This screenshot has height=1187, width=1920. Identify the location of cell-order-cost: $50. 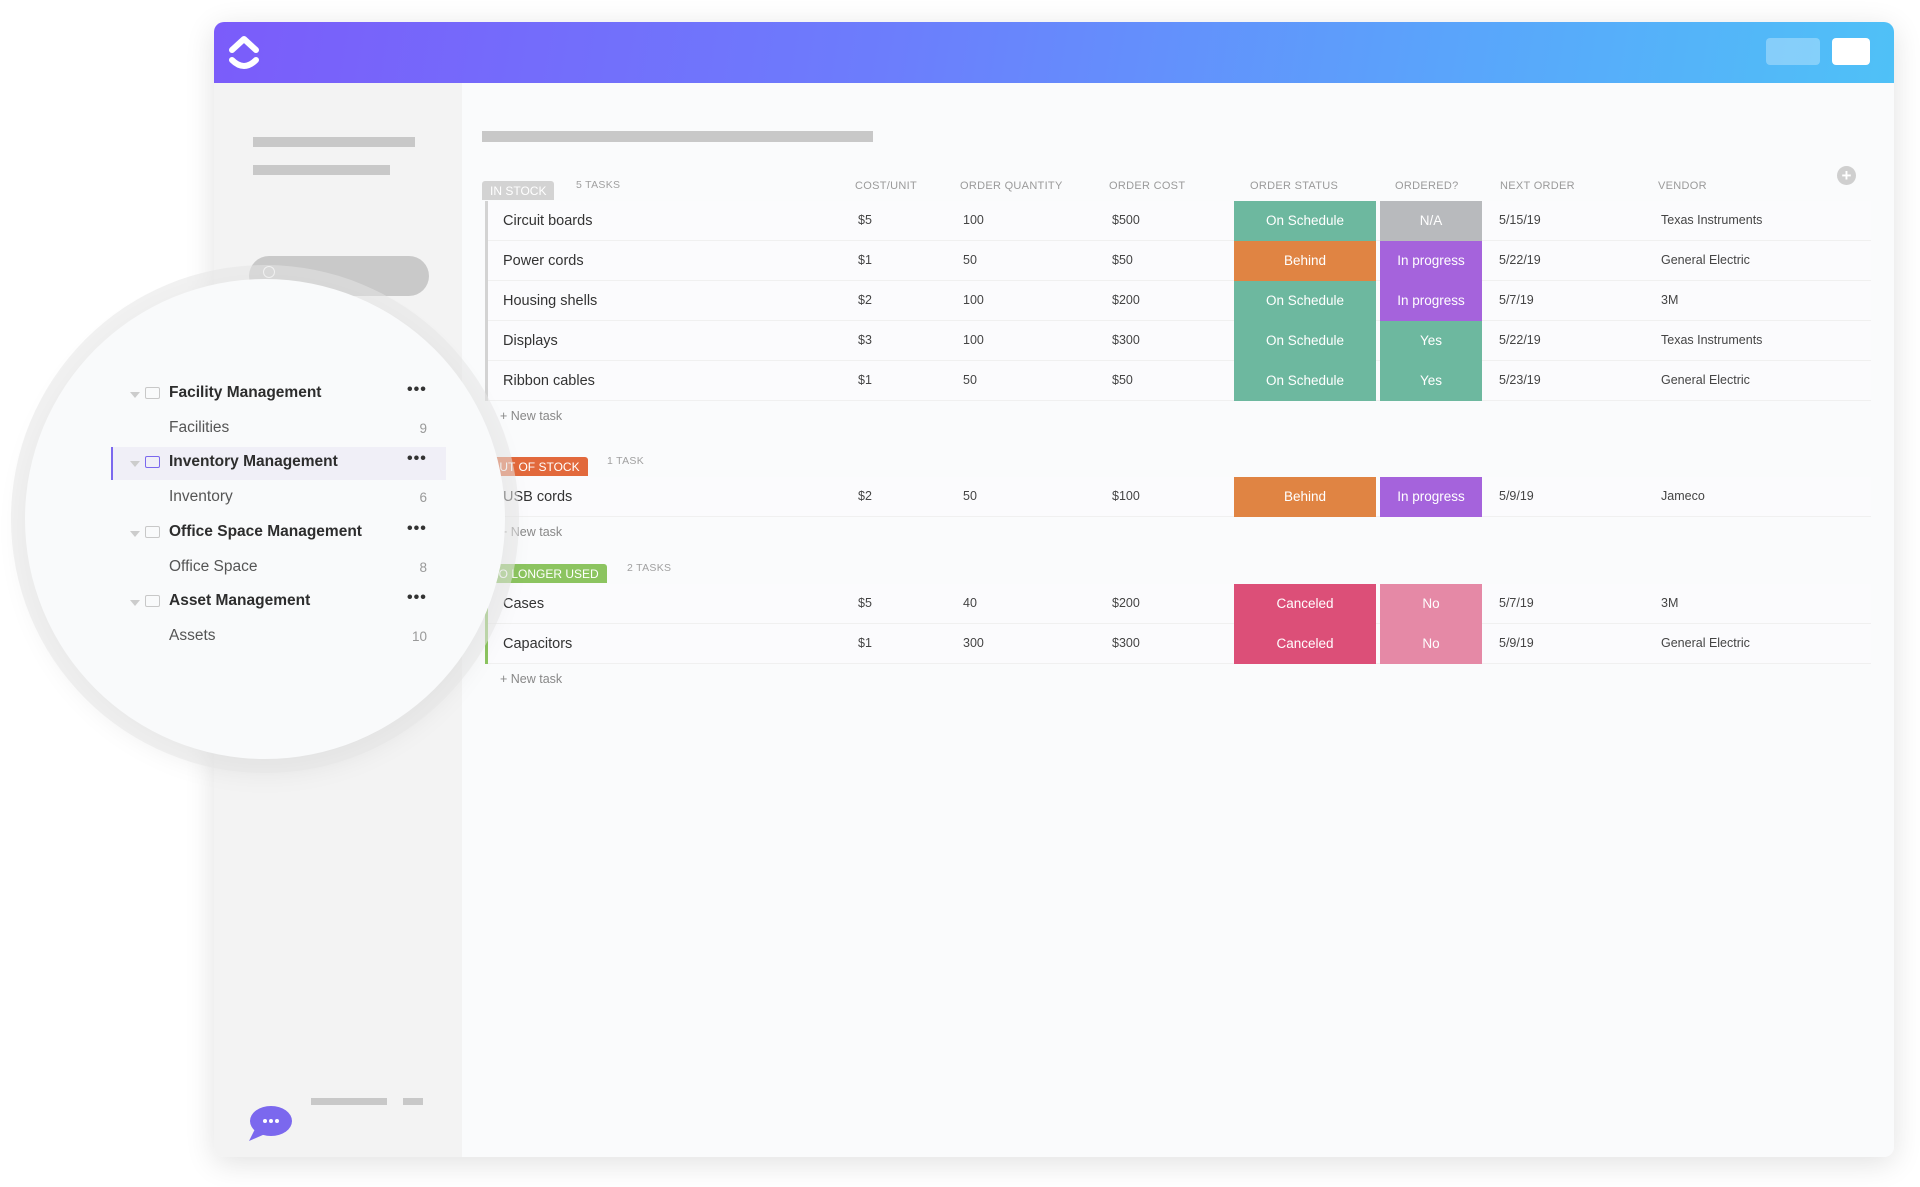
(1122, 380).